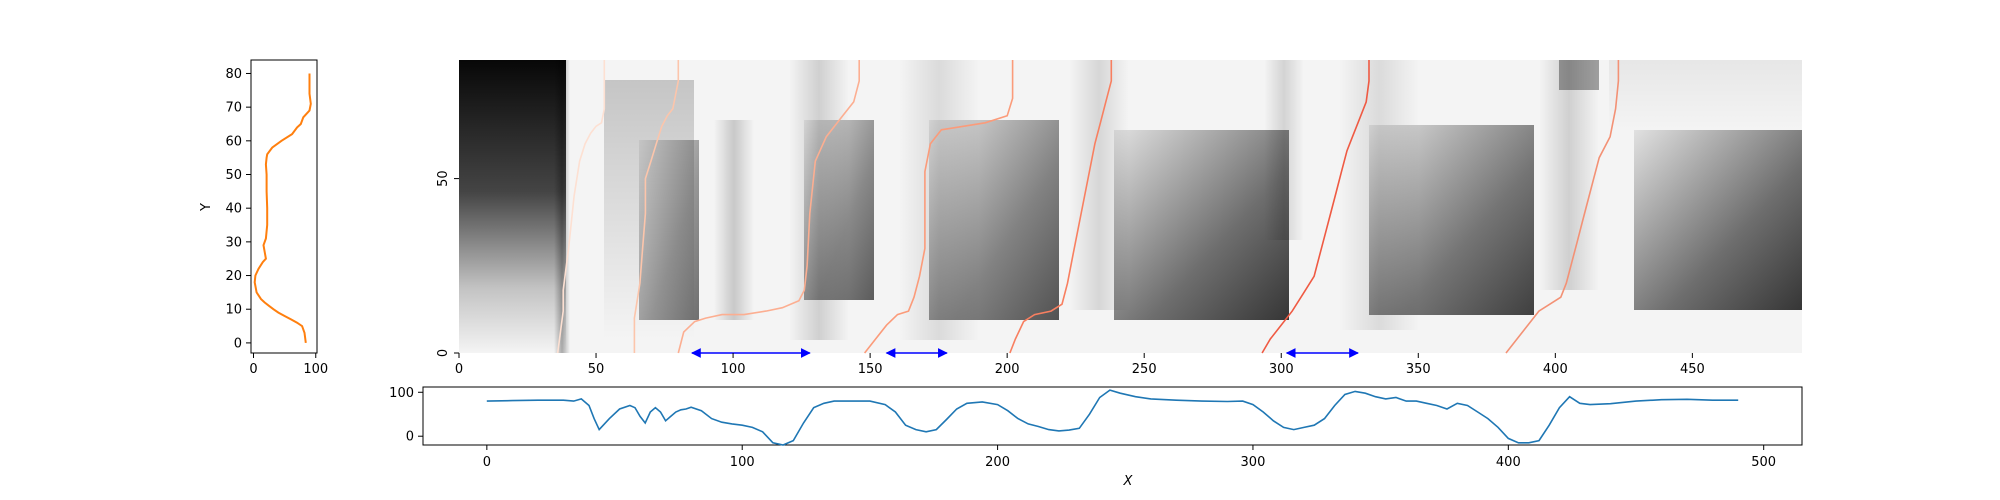 This screenshot has height=500, width=2000. I want to click on heat-x-tick-label: 0, so click(459, 369).